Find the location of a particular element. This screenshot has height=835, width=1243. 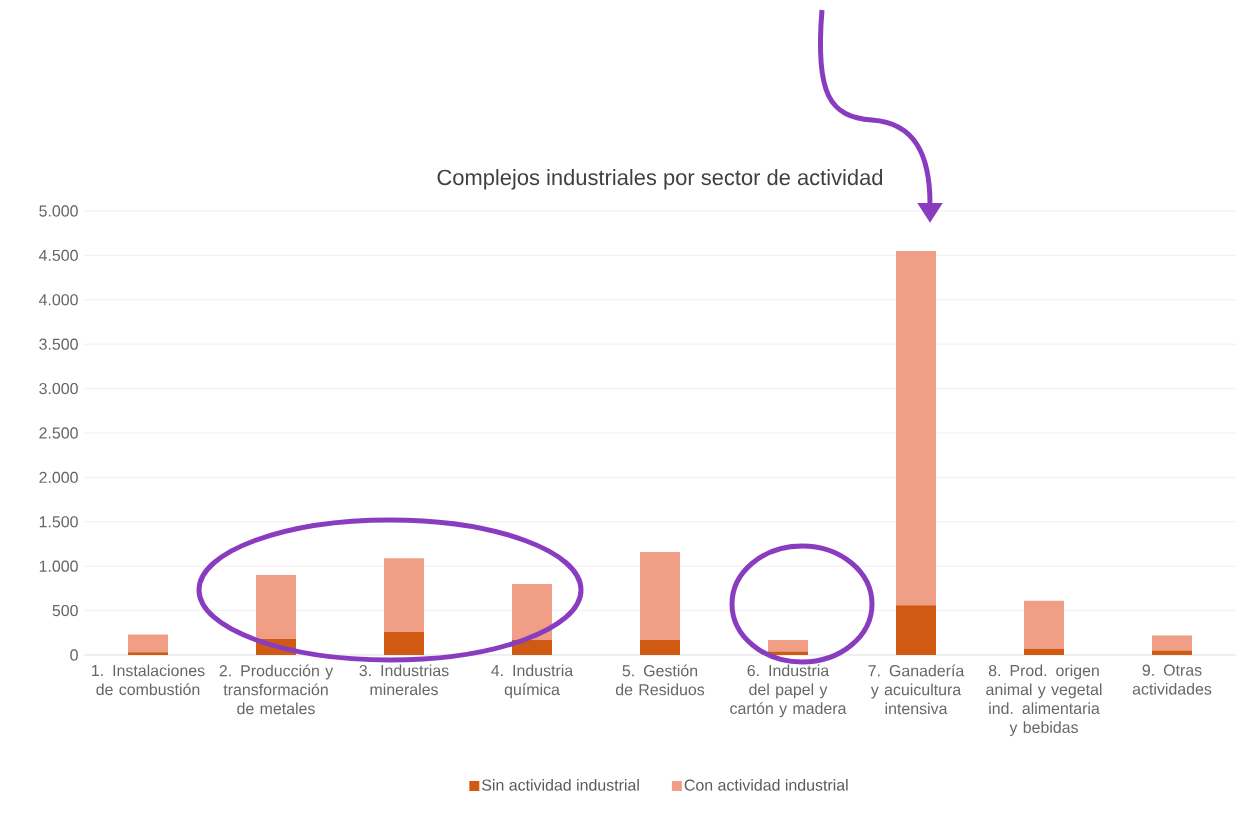

x-tick-label: 1. Instalaciones de combustión is located at coordinates (148, 680).